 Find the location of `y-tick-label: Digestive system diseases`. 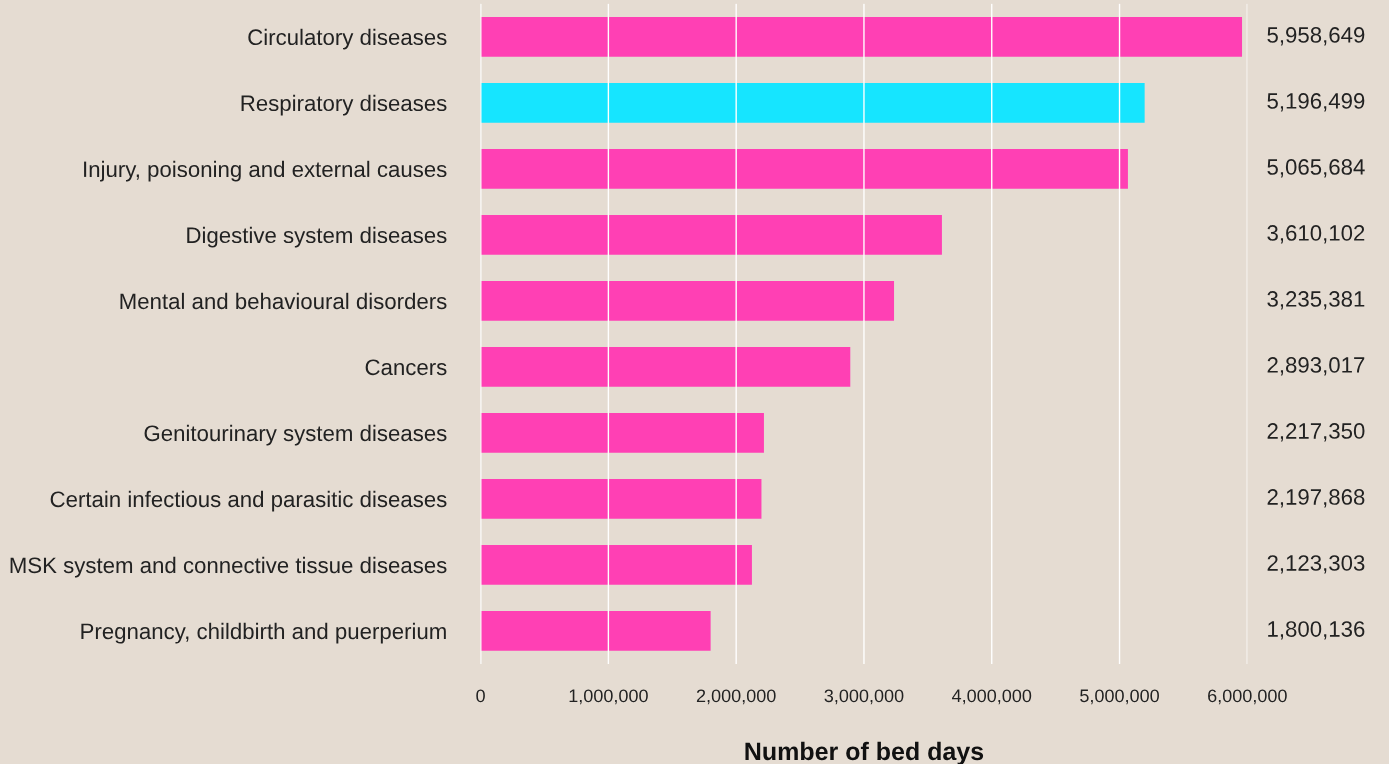

y-tick-label: Digestive system diseases is located at coordinates (317, 237).